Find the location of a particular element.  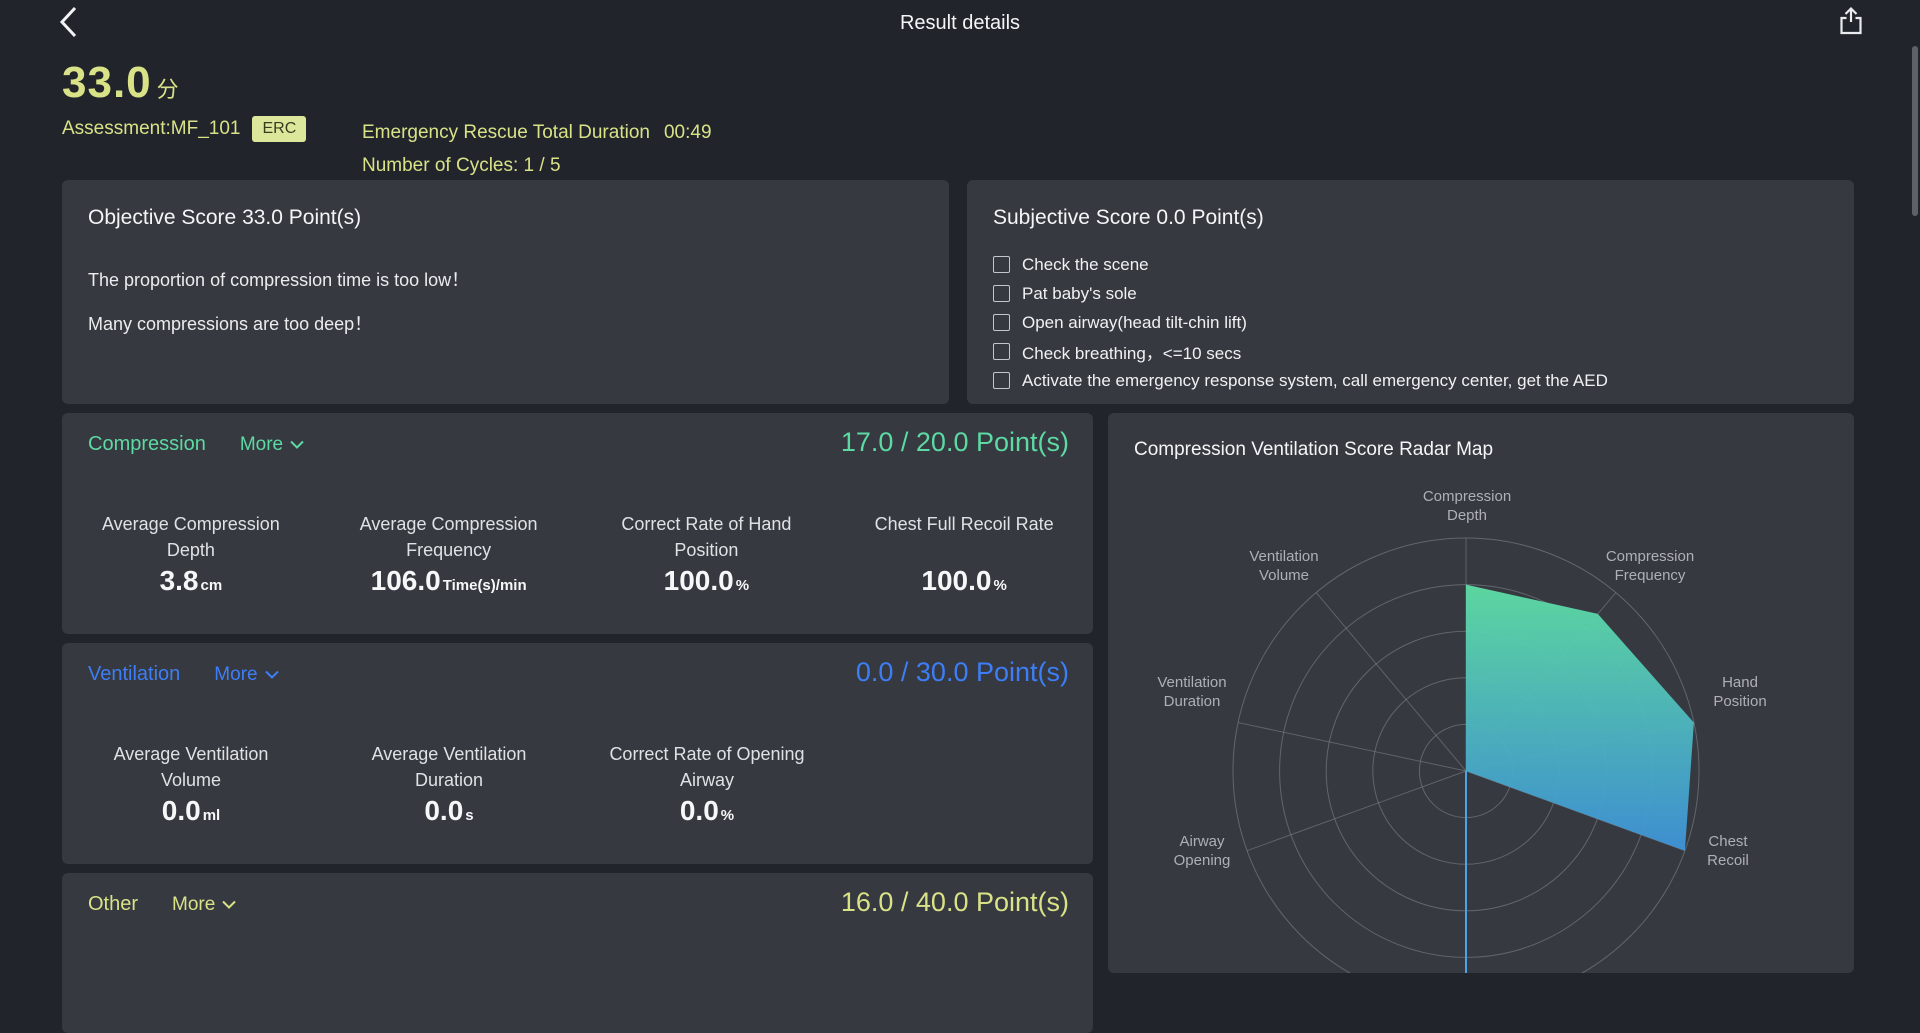

checklist-item: Check breathing，<=10 secs is located at coordinates (1300, 351).